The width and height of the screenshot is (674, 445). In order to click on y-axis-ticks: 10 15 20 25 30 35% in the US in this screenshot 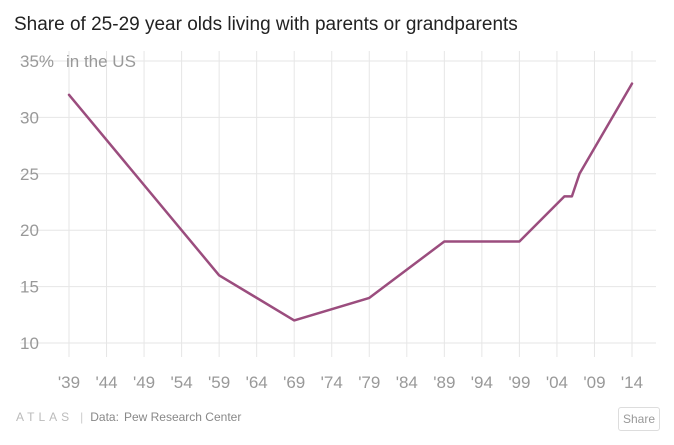, I will do `click(78, 202)`.